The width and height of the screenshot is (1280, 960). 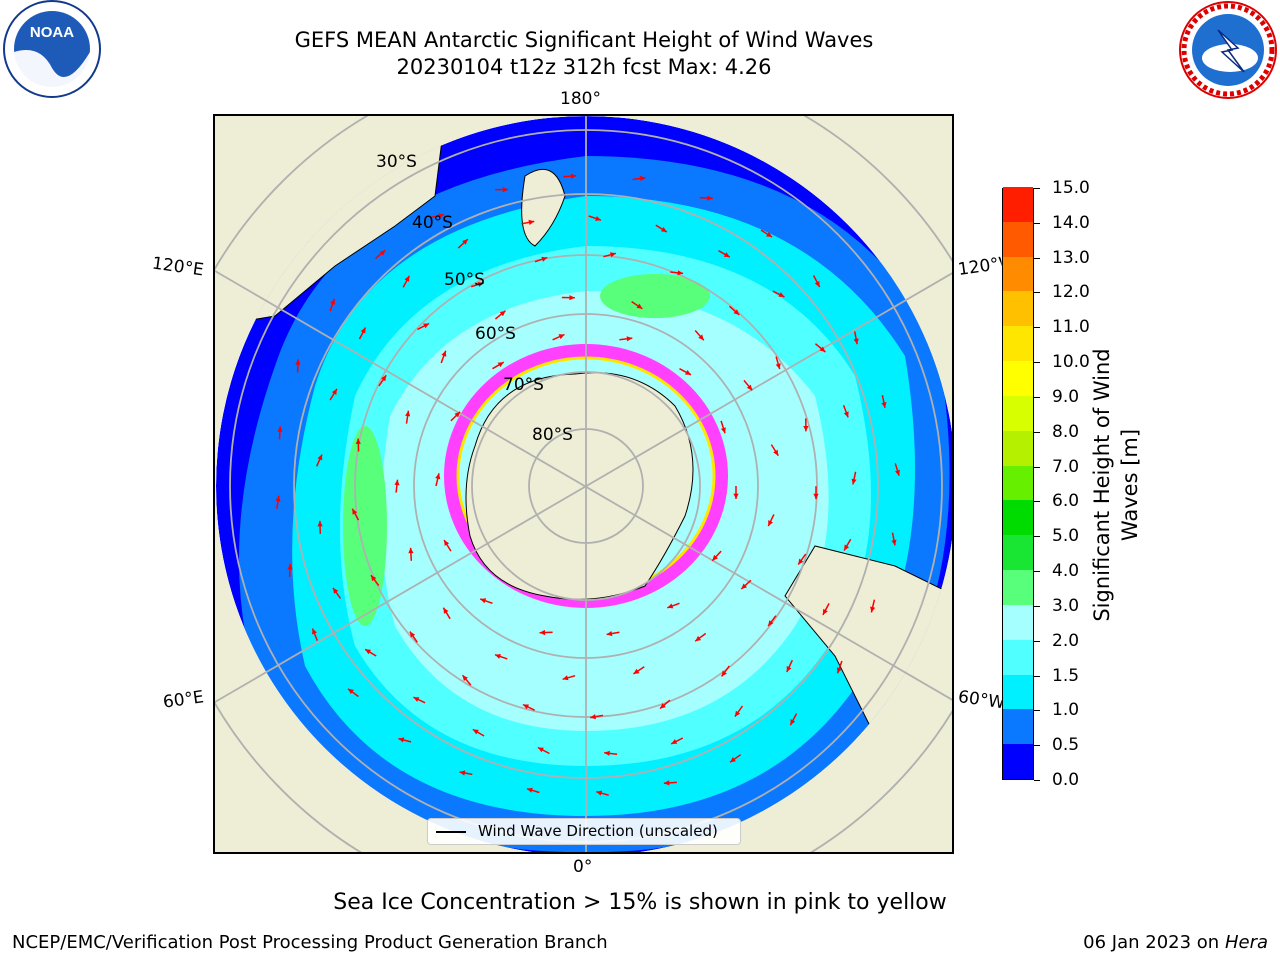 What do you see at coordinates (1066, 640) in the screenshot?
I see `colorbar-tick-label: 2.0` at bounding box center [1066, 640].